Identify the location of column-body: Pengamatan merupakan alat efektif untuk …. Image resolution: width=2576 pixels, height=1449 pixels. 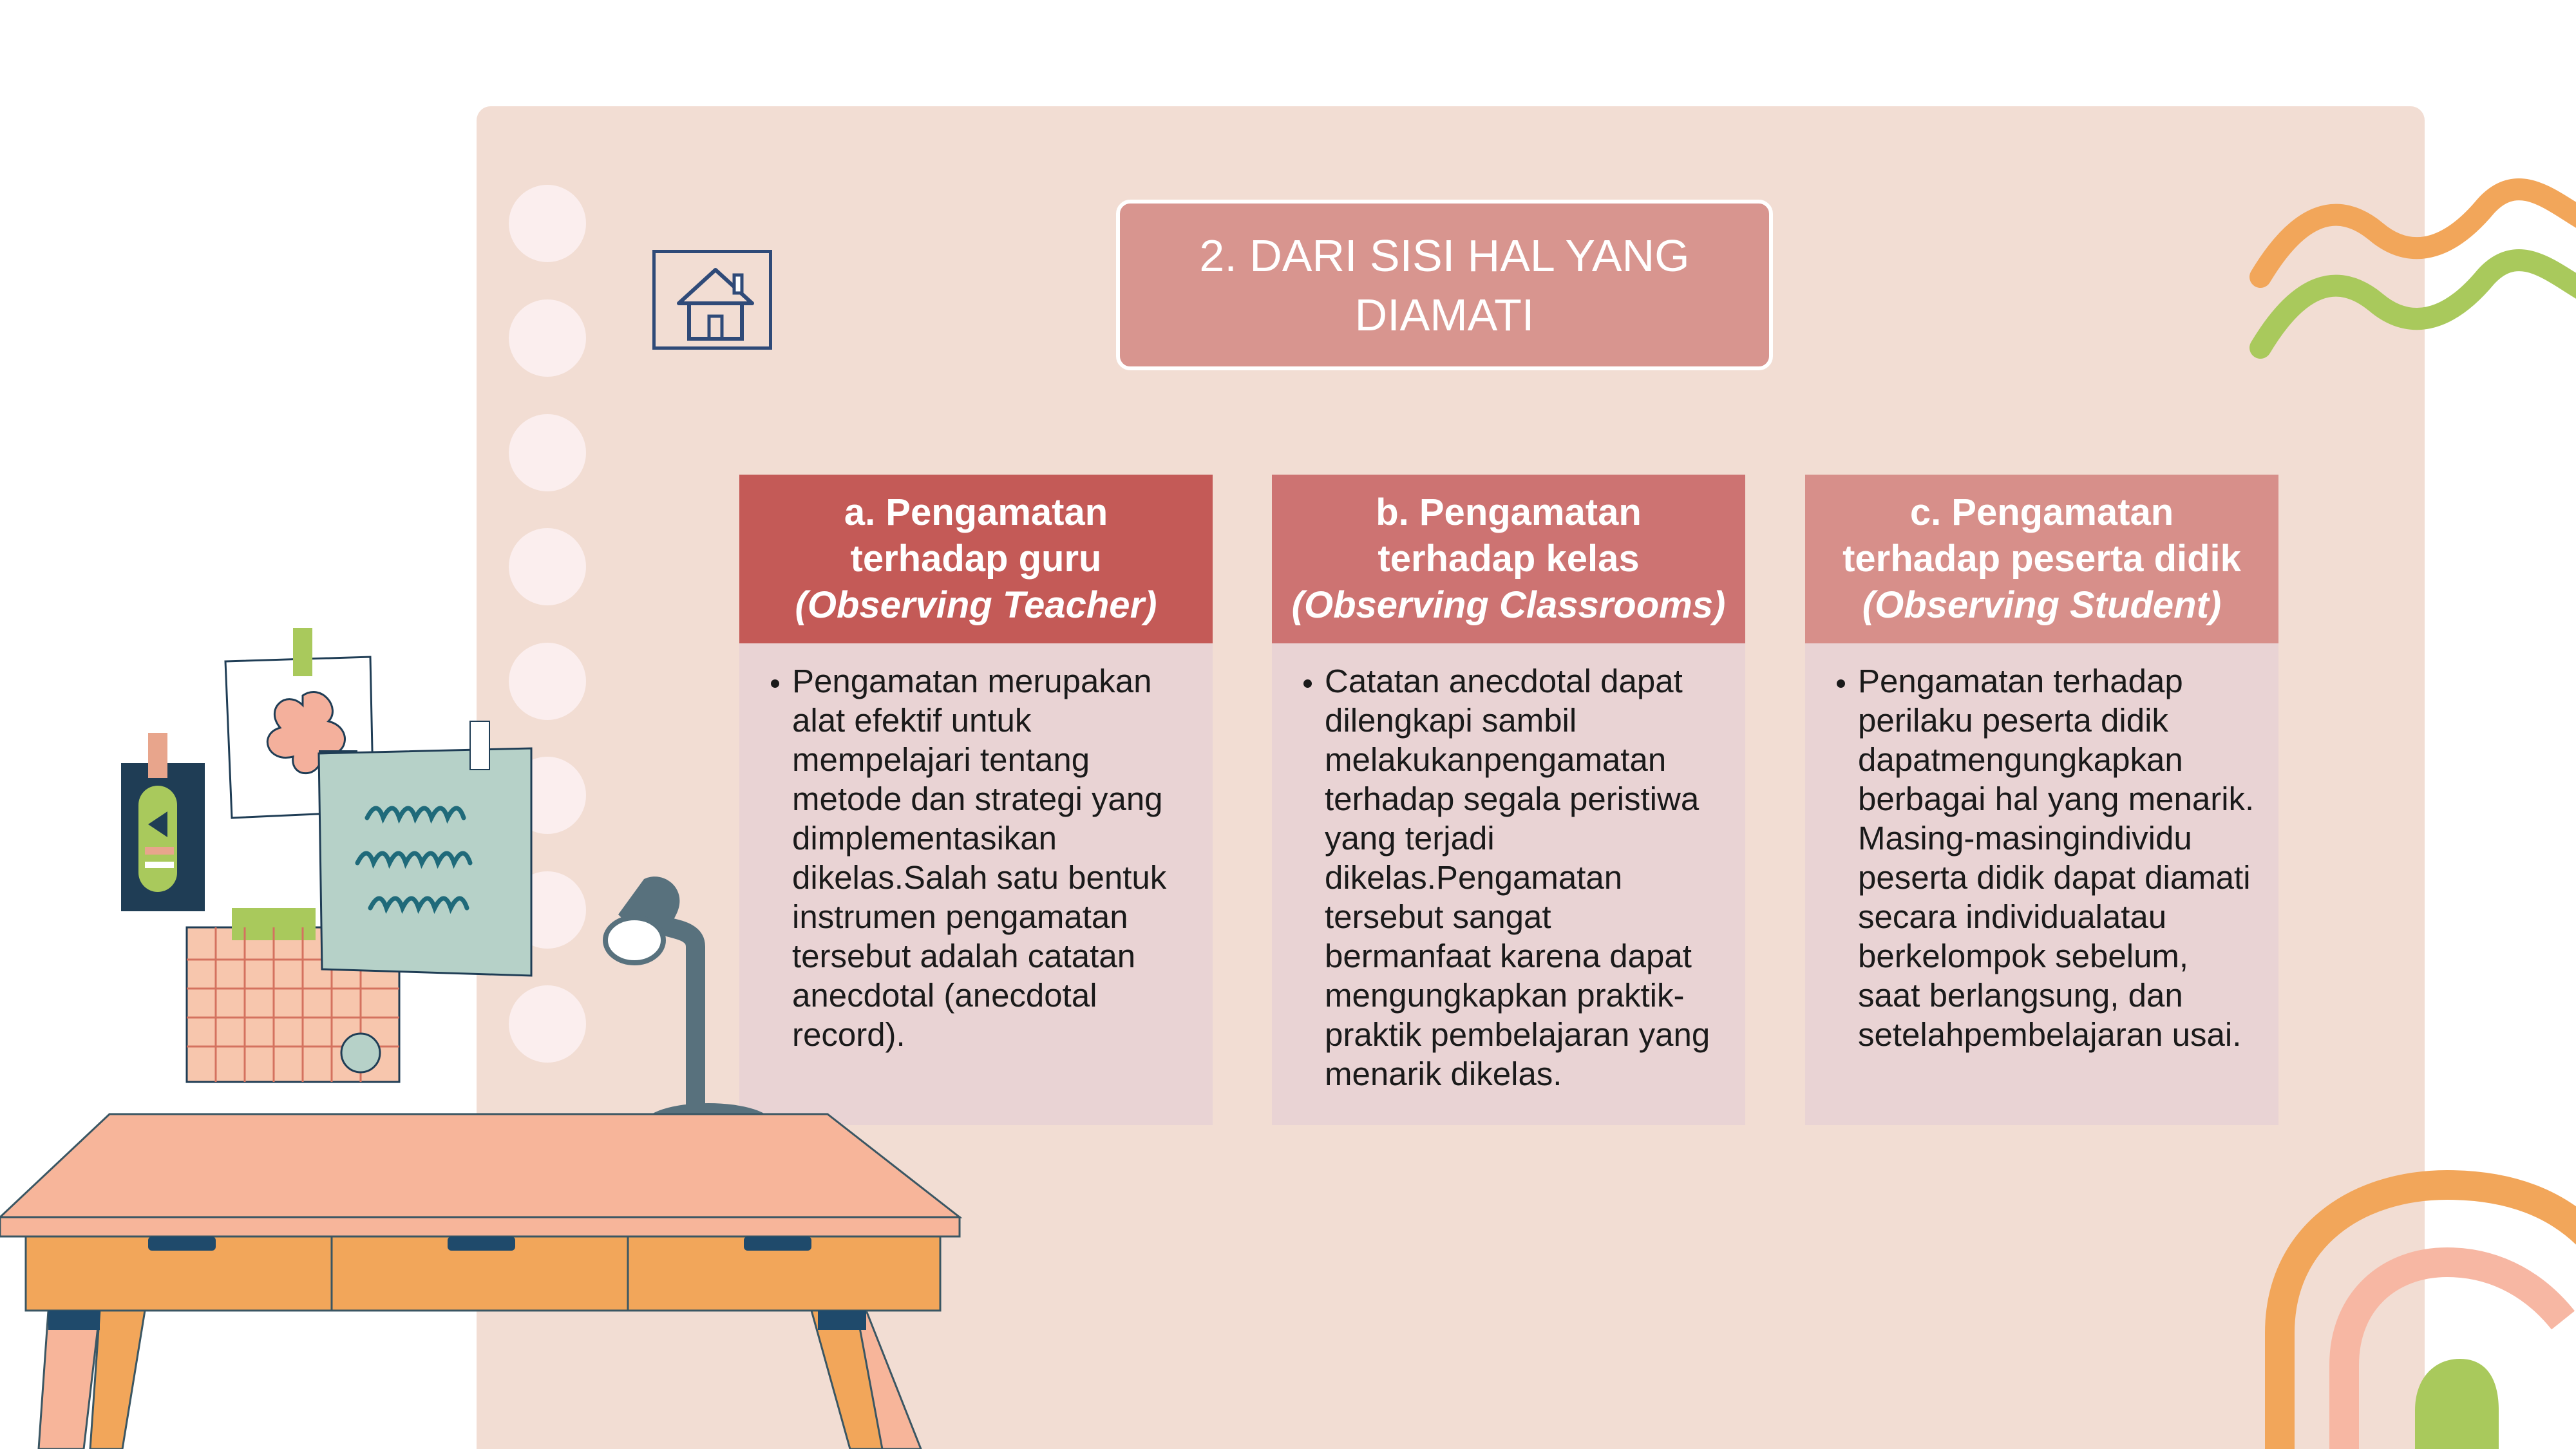
(976, 884).